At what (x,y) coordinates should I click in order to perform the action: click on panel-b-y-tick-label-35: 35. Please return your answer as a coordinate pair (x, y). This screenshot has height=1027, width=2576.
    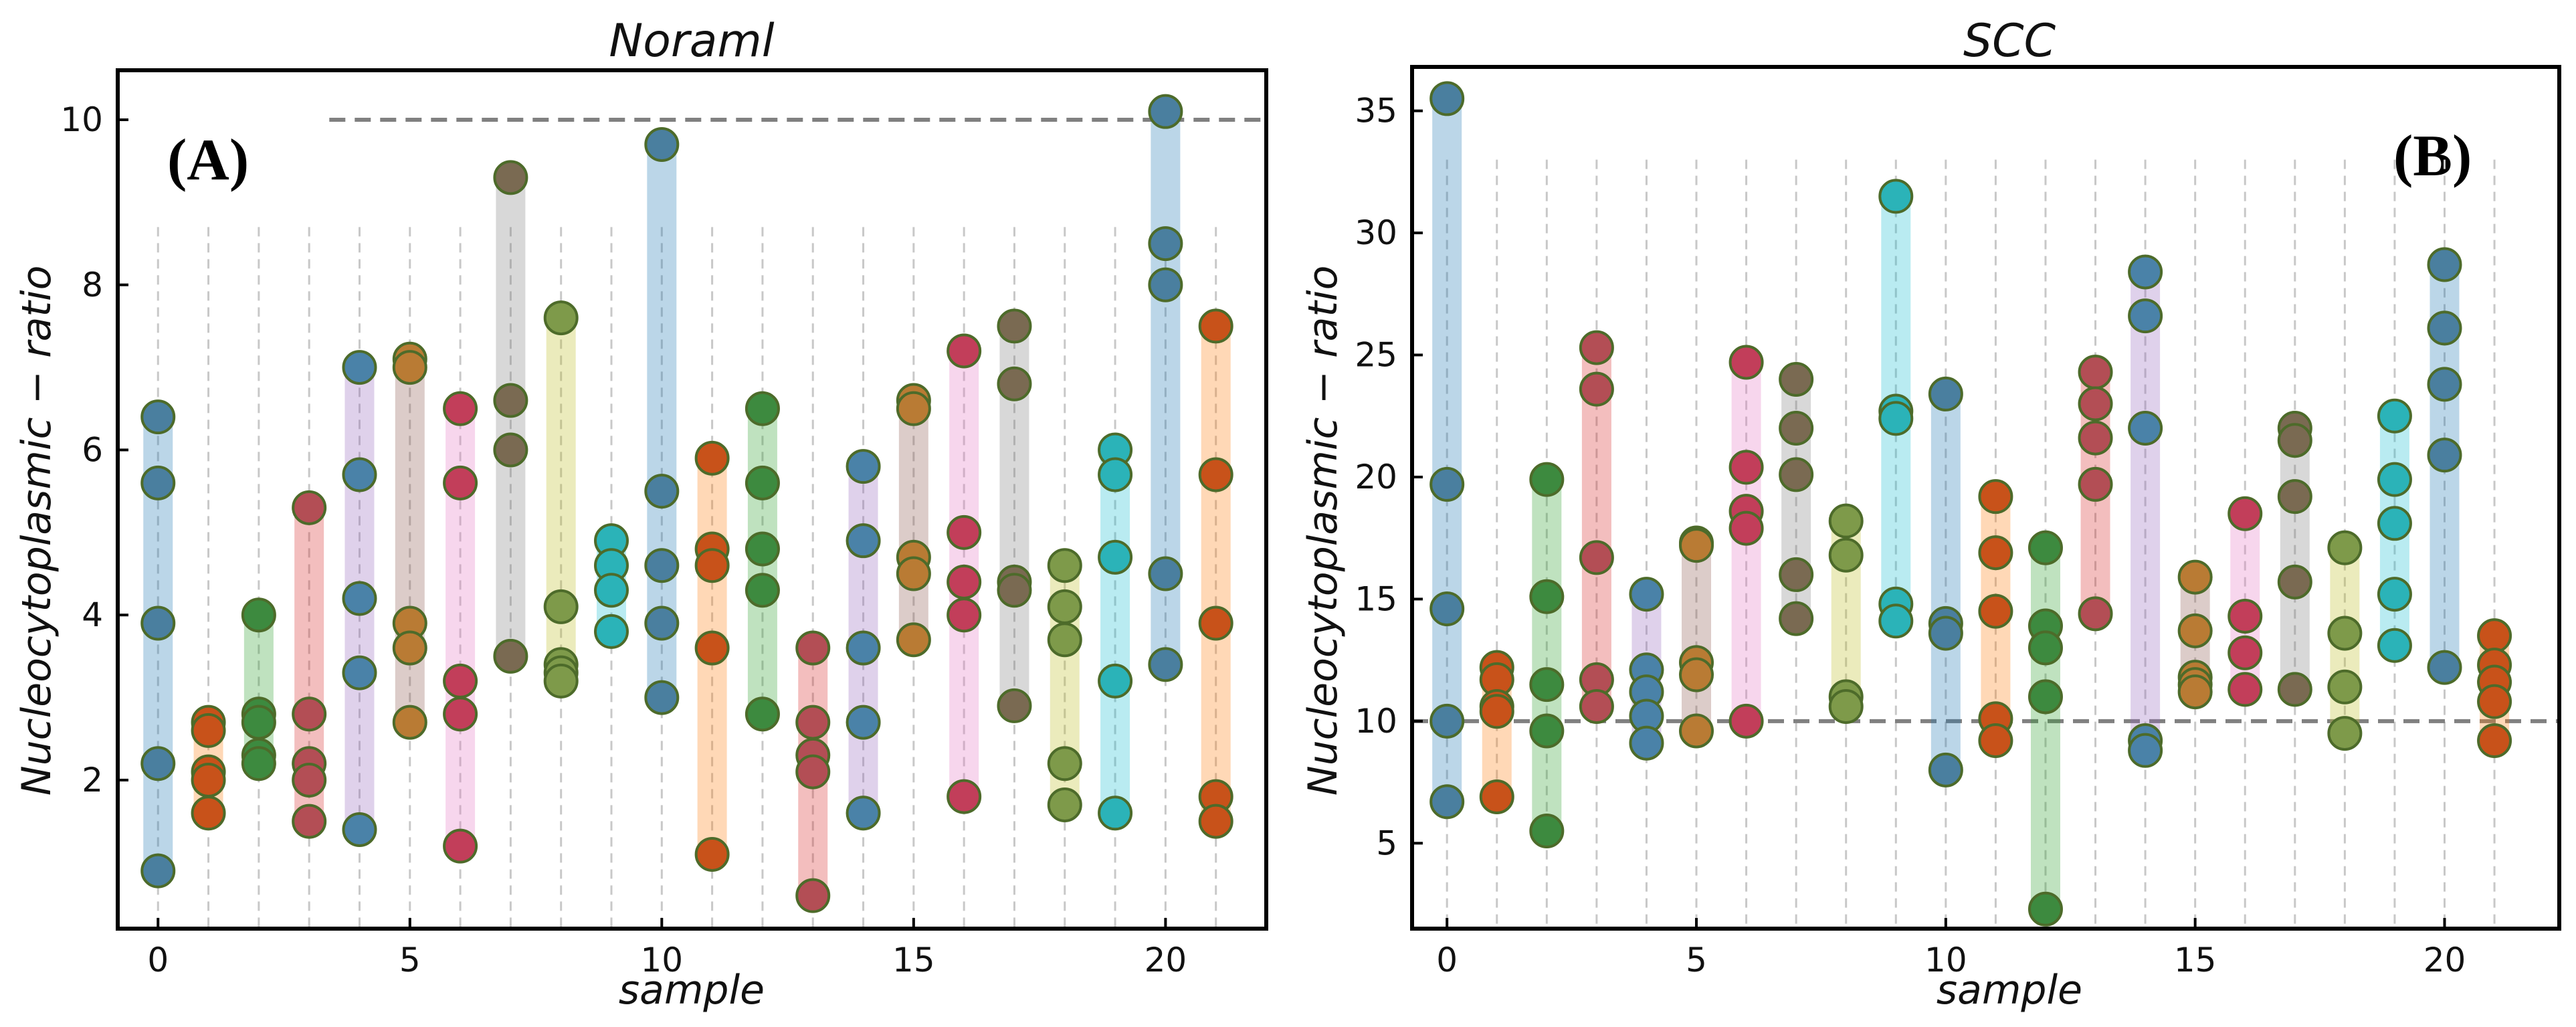
    Looking at the image, I should click on (1376, 111).